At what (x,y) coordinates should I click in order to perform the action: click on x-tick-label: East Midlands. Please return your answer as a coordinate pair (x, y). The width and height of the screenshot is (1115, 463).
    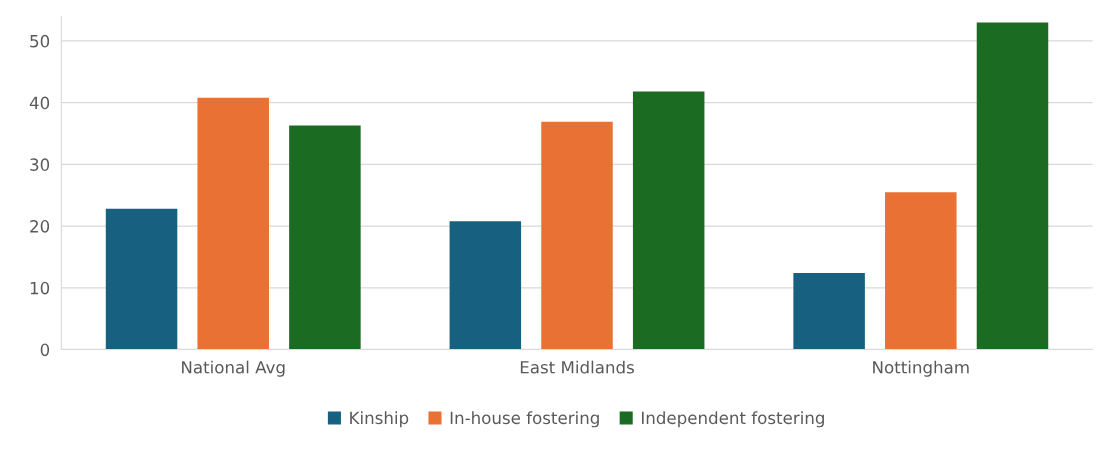
    Looking at the image, I should click on (577, 367).